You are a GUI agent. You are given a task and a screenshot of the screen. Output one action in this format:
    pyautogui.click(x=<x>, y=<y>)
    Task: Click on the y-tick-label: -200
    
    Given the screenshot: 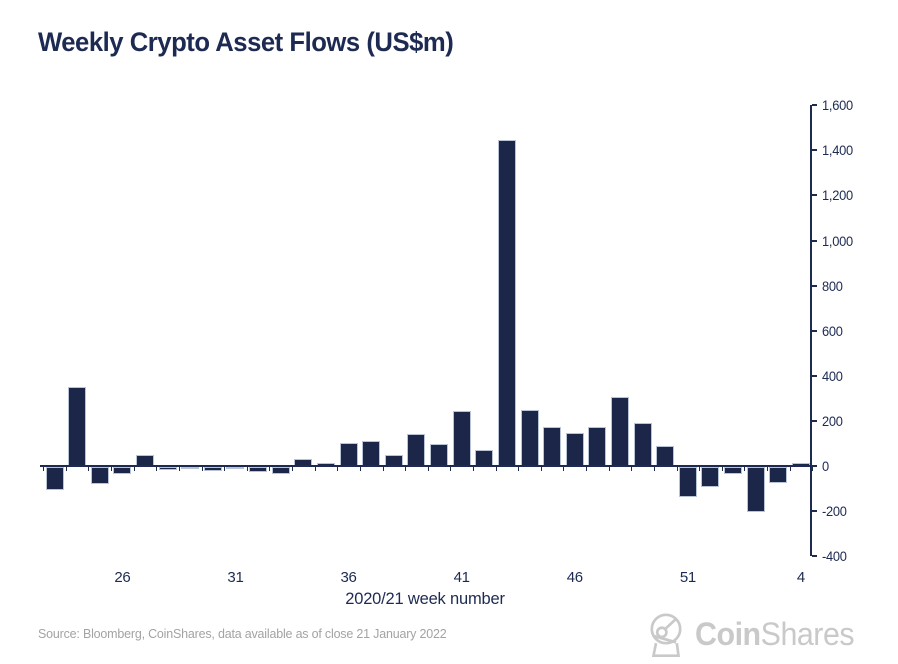 What is the action you would take?
    pyautogui.click(x=834, y=511)
    